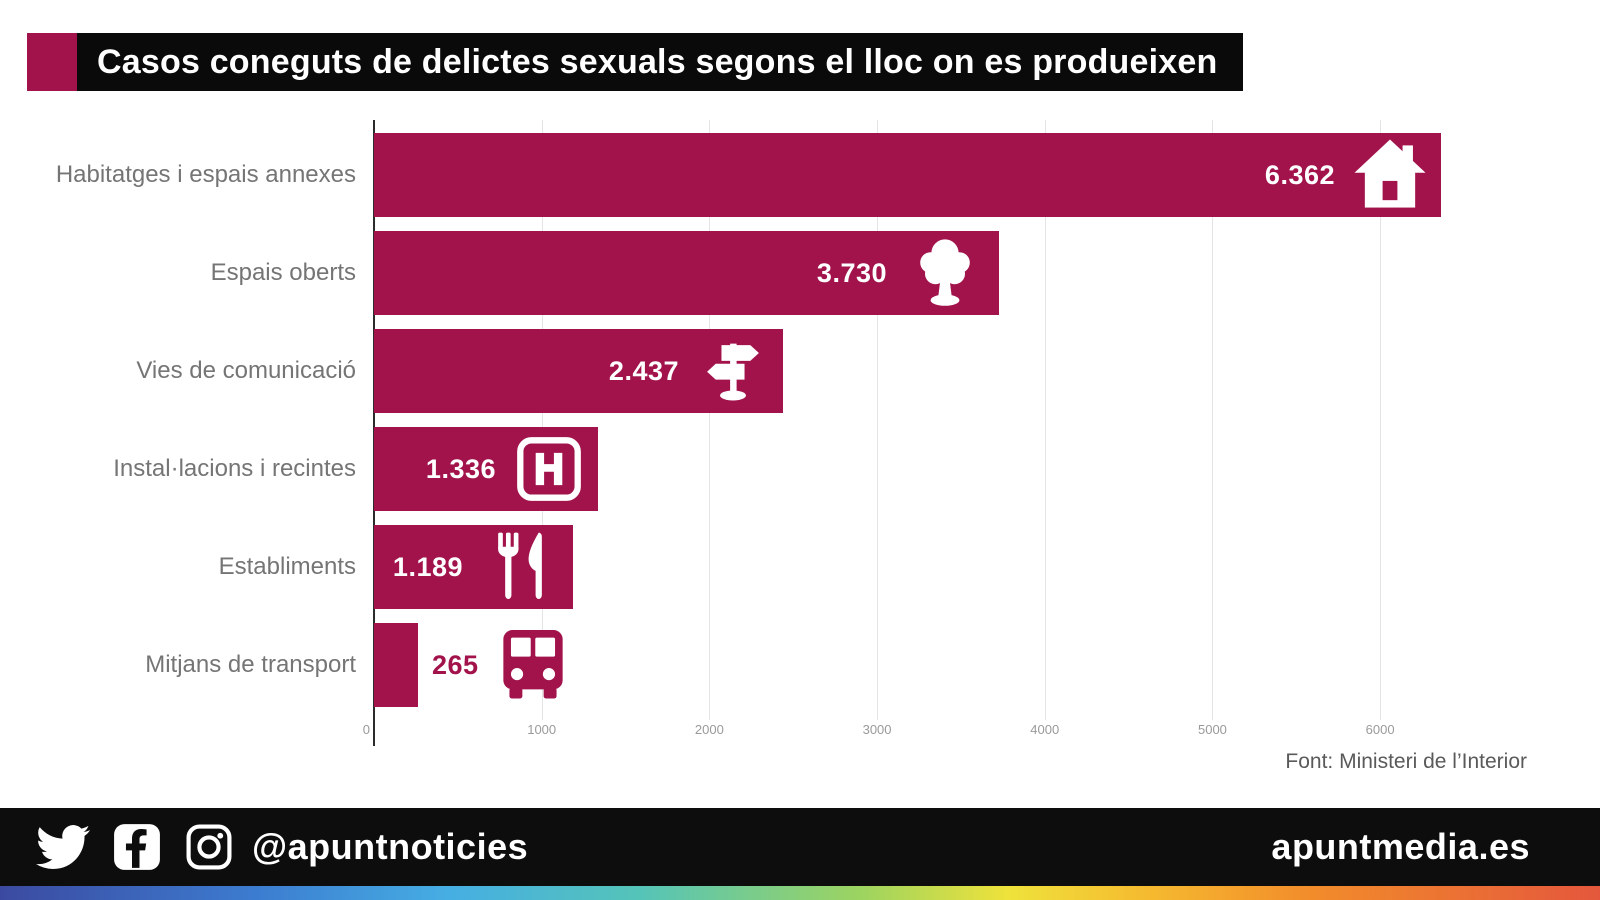  I want to click on value-label: 1.336, so click(460, 468).